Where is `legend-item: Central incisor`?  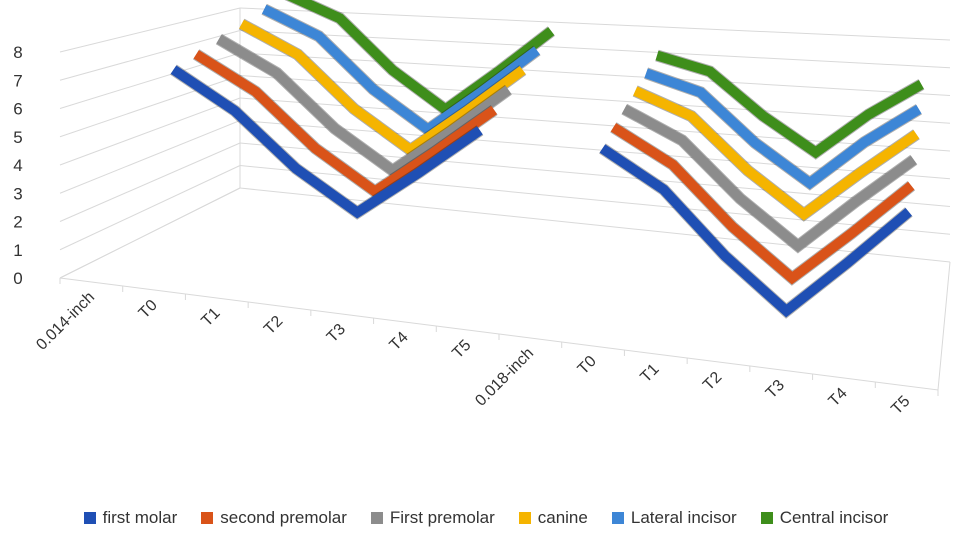
legend-item: Central incisor is located at coordinates (824, 518).